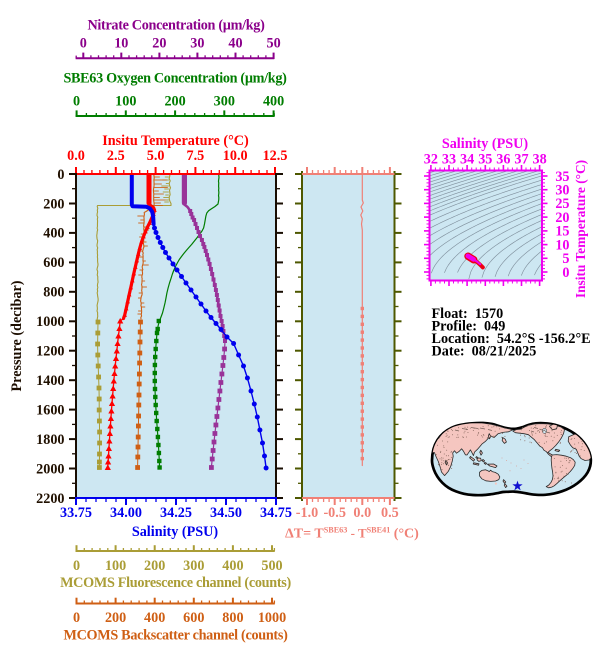  I want to click on svg-text: 32, so click(431, 160).